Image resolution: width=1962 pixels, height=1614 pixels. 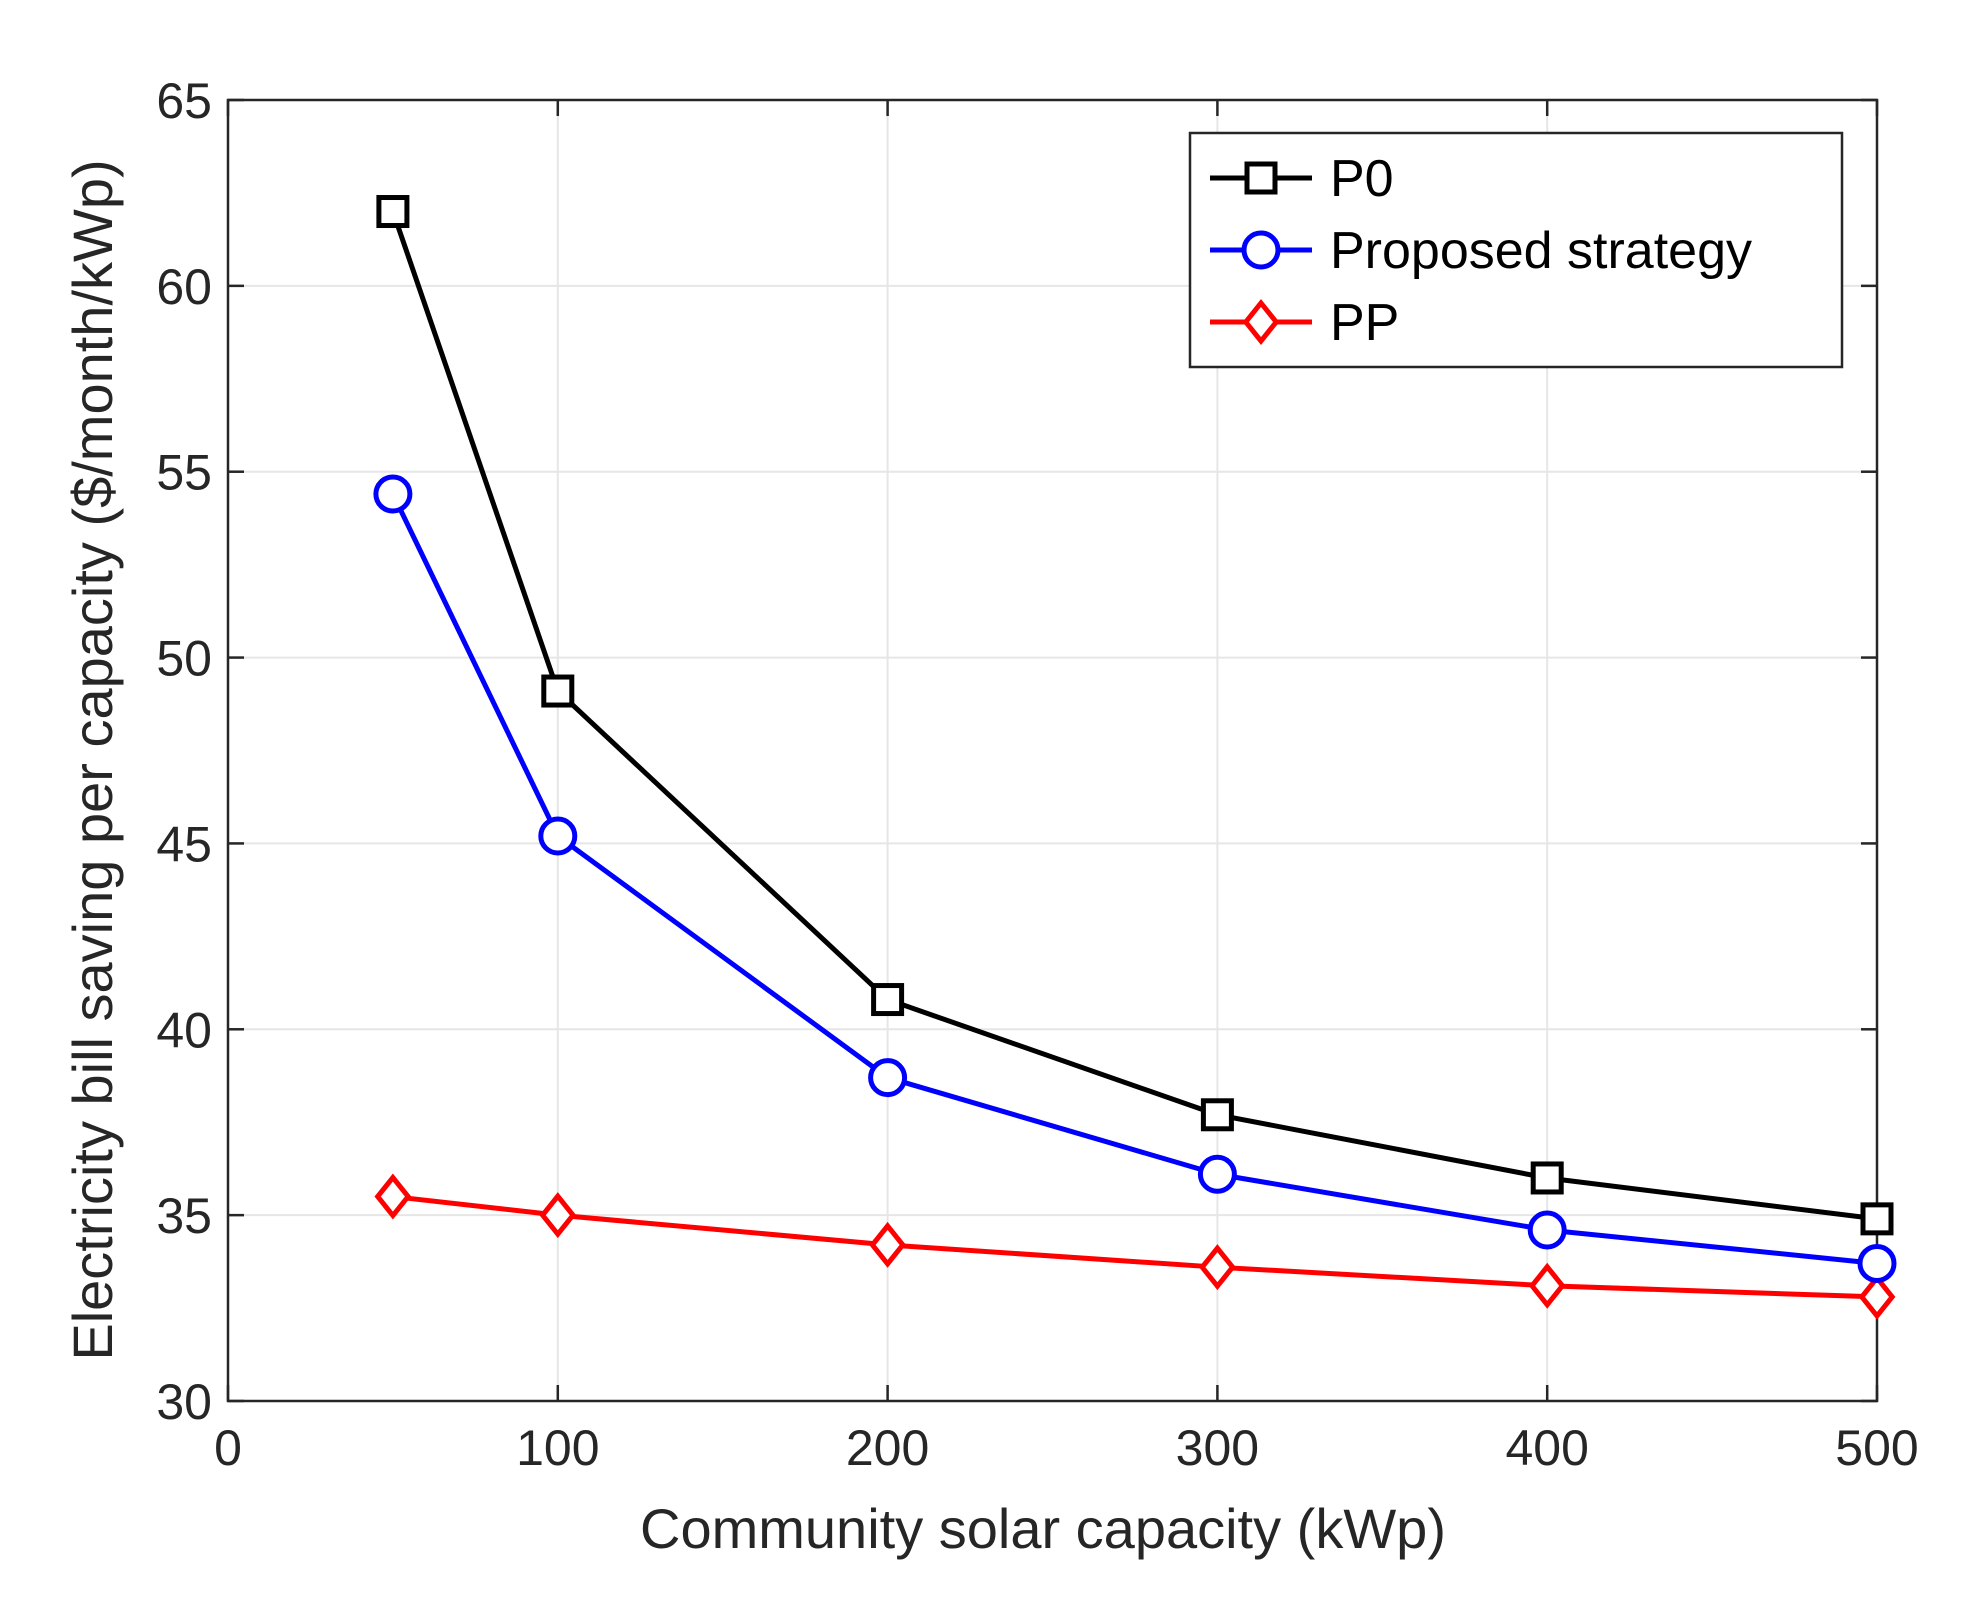 What do you see at coordinates (1217, 1448) in the screenshot?
I see `x-tick-label: 300` at bounding box center [1217, 1448].